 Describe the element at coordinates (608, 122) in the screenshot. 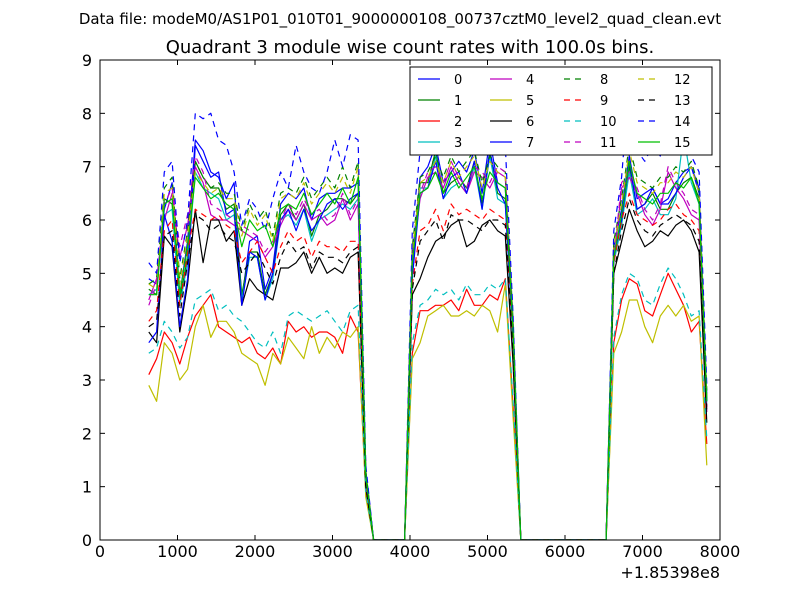

I see `legend-label-10: 10` at that location.